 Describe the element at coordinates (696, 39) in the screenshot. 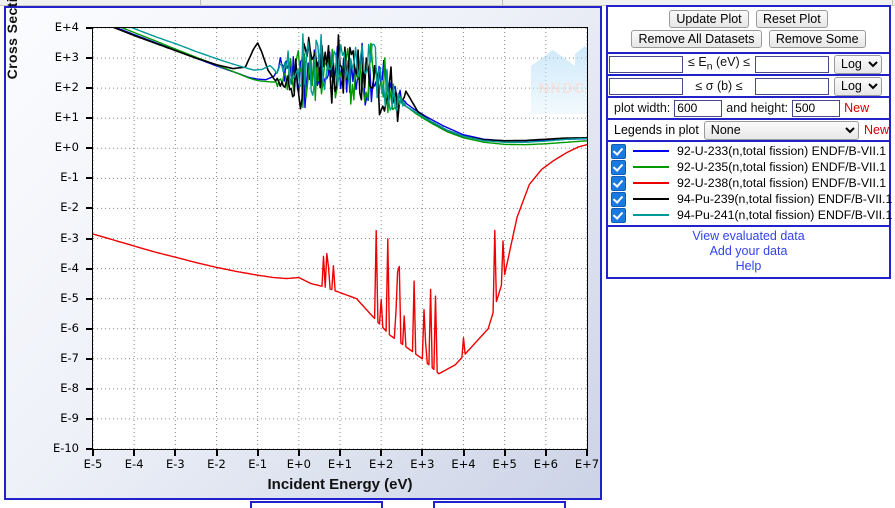

I see `remove-all-datasets-button: Remove All Datasets` at that location.